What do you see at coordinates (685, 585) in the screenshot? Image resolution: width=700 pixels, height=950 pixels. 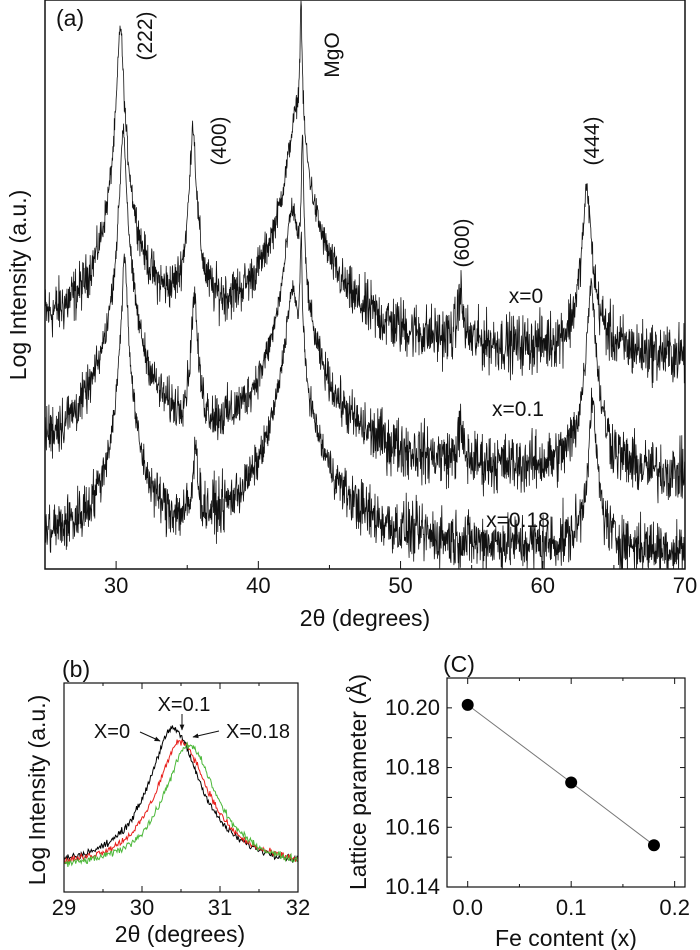 I see `x-tick-label: 70` at bounding box center [685, 585].